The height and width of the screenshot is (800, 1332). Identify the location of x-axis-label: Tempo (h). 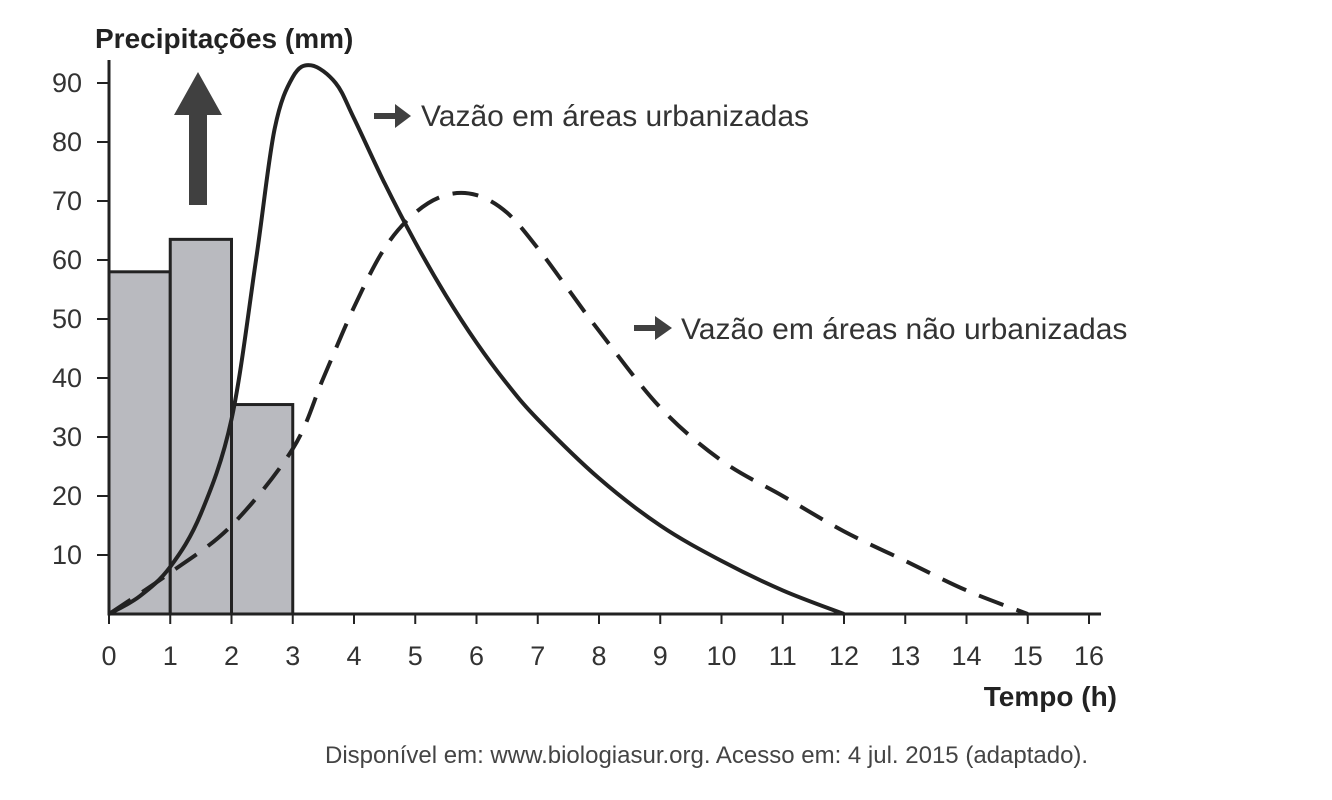
(1050, 696).